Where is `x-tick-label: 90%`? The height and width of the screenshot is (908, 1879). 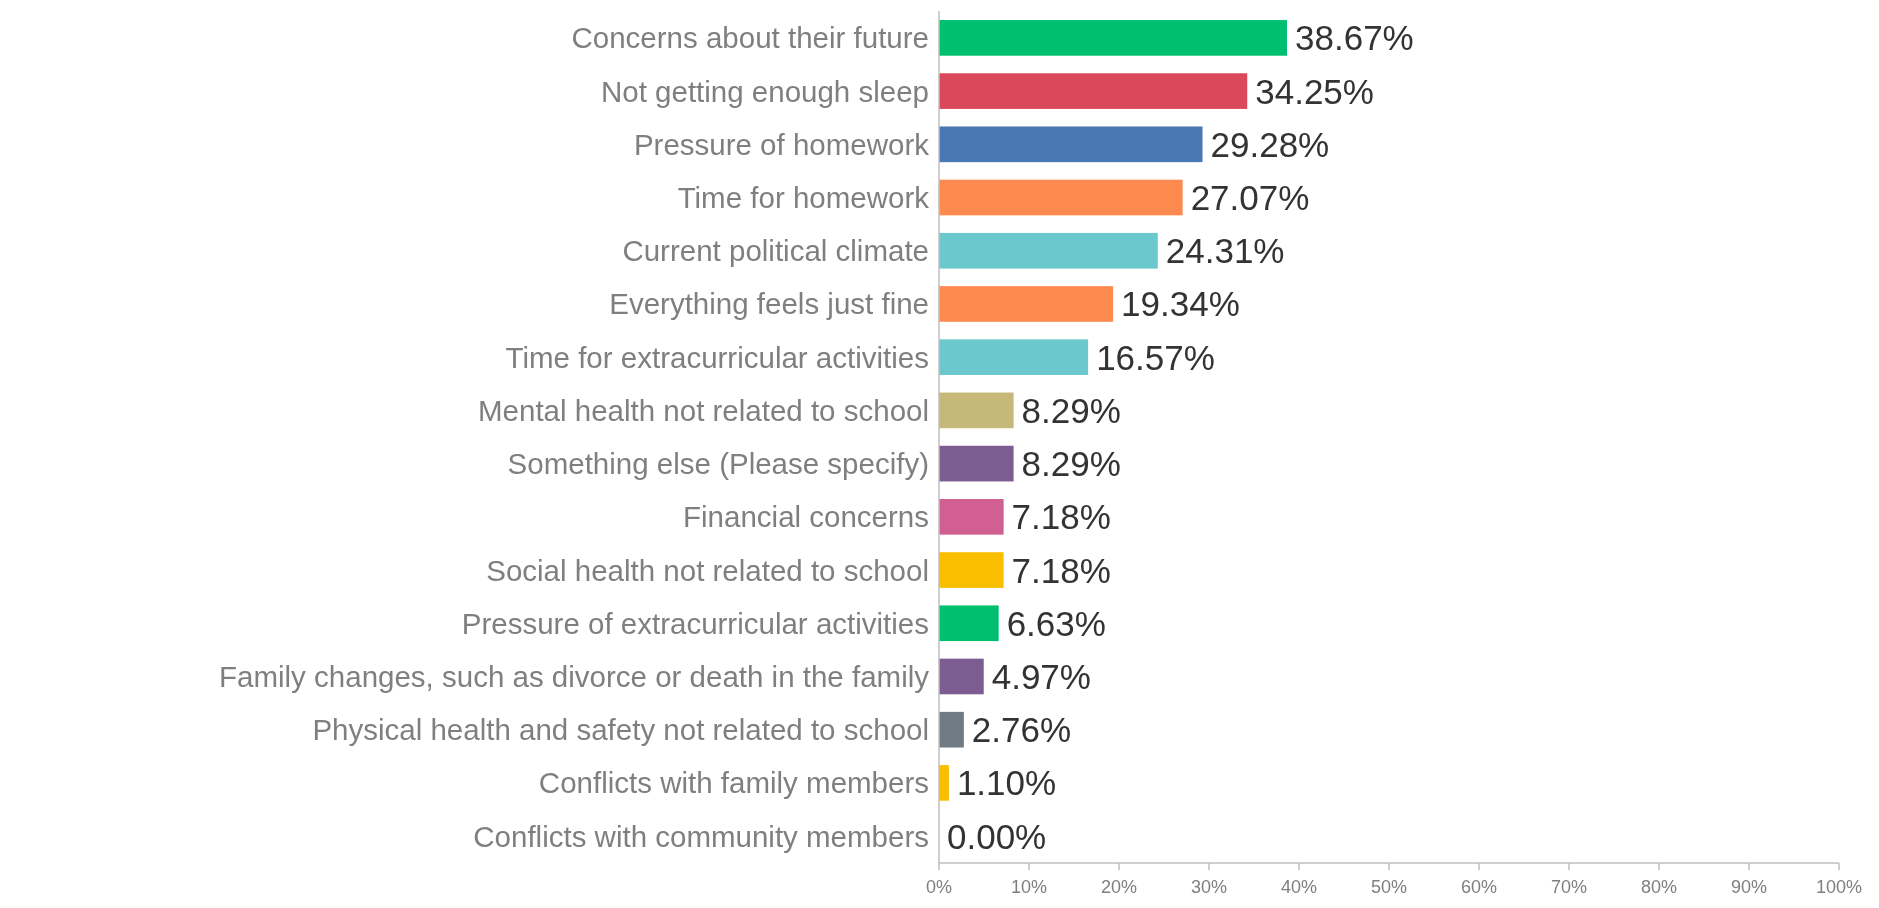 x-tick-label: 90% is located at coordinates (1749, 887).